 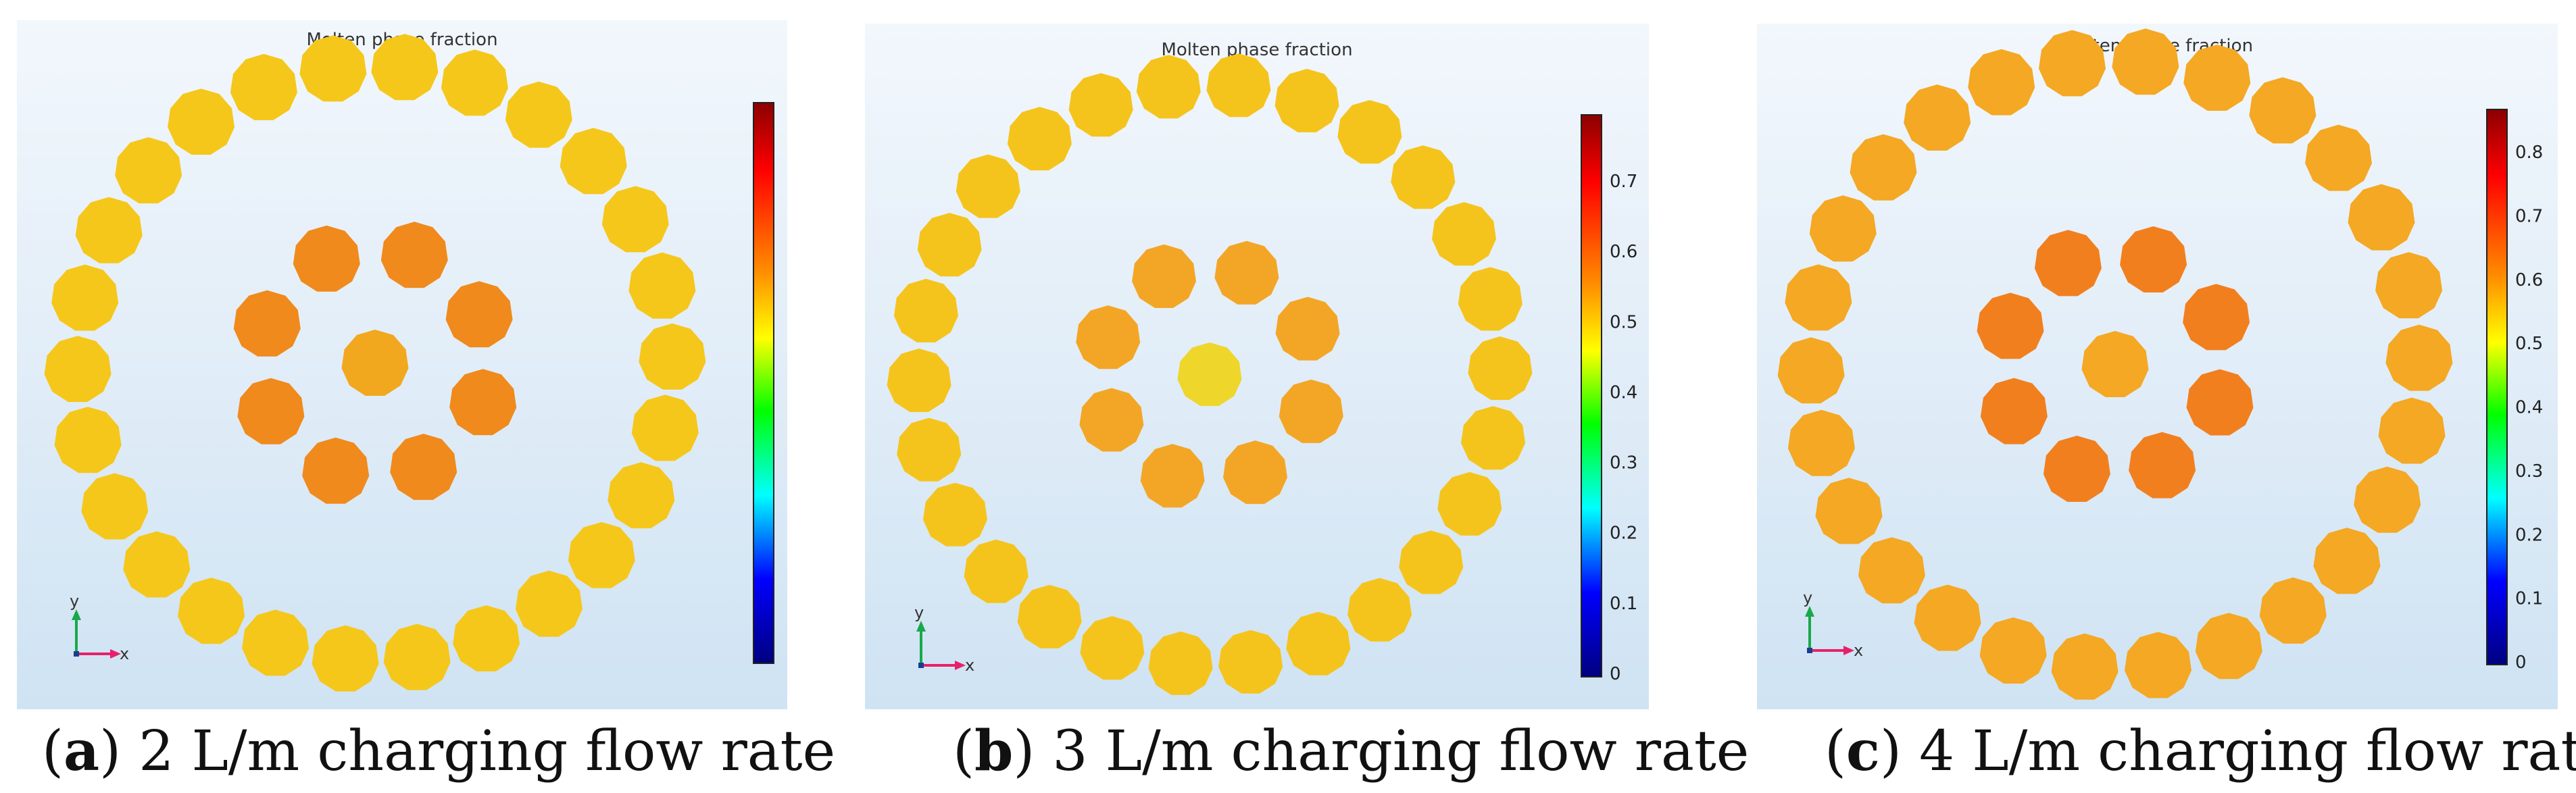 I want to click on caption-letter: a, so click(x=82, y=752).